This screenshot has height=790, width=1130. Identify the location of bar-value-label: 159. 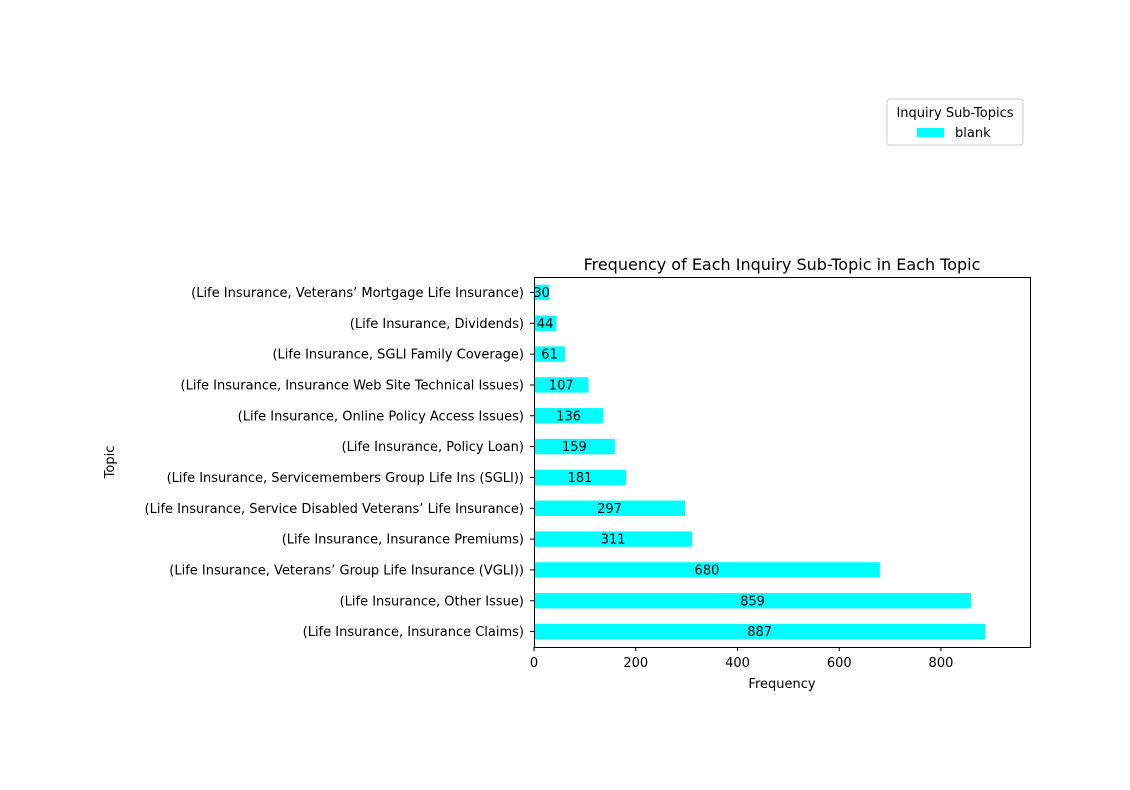
(574, 447).